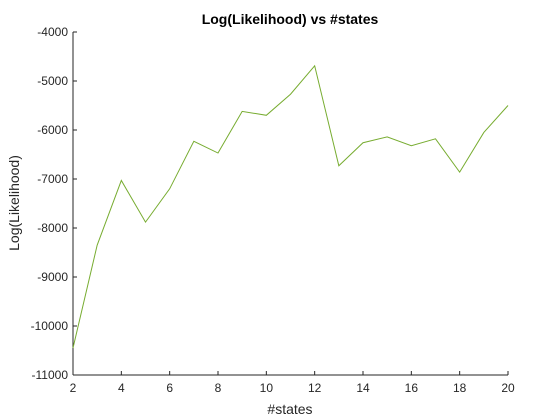  Describe the element at coordinates (52, 277) in the screenshot. I see `y-tick-label: -9000` at that location.